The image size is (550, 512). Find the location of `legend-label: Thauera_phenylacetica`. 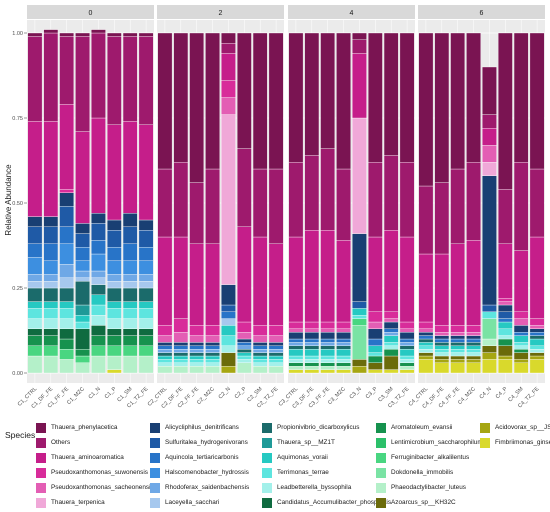

legend-label: Thauera_phenylacetica is located at coordinates (84, 427).